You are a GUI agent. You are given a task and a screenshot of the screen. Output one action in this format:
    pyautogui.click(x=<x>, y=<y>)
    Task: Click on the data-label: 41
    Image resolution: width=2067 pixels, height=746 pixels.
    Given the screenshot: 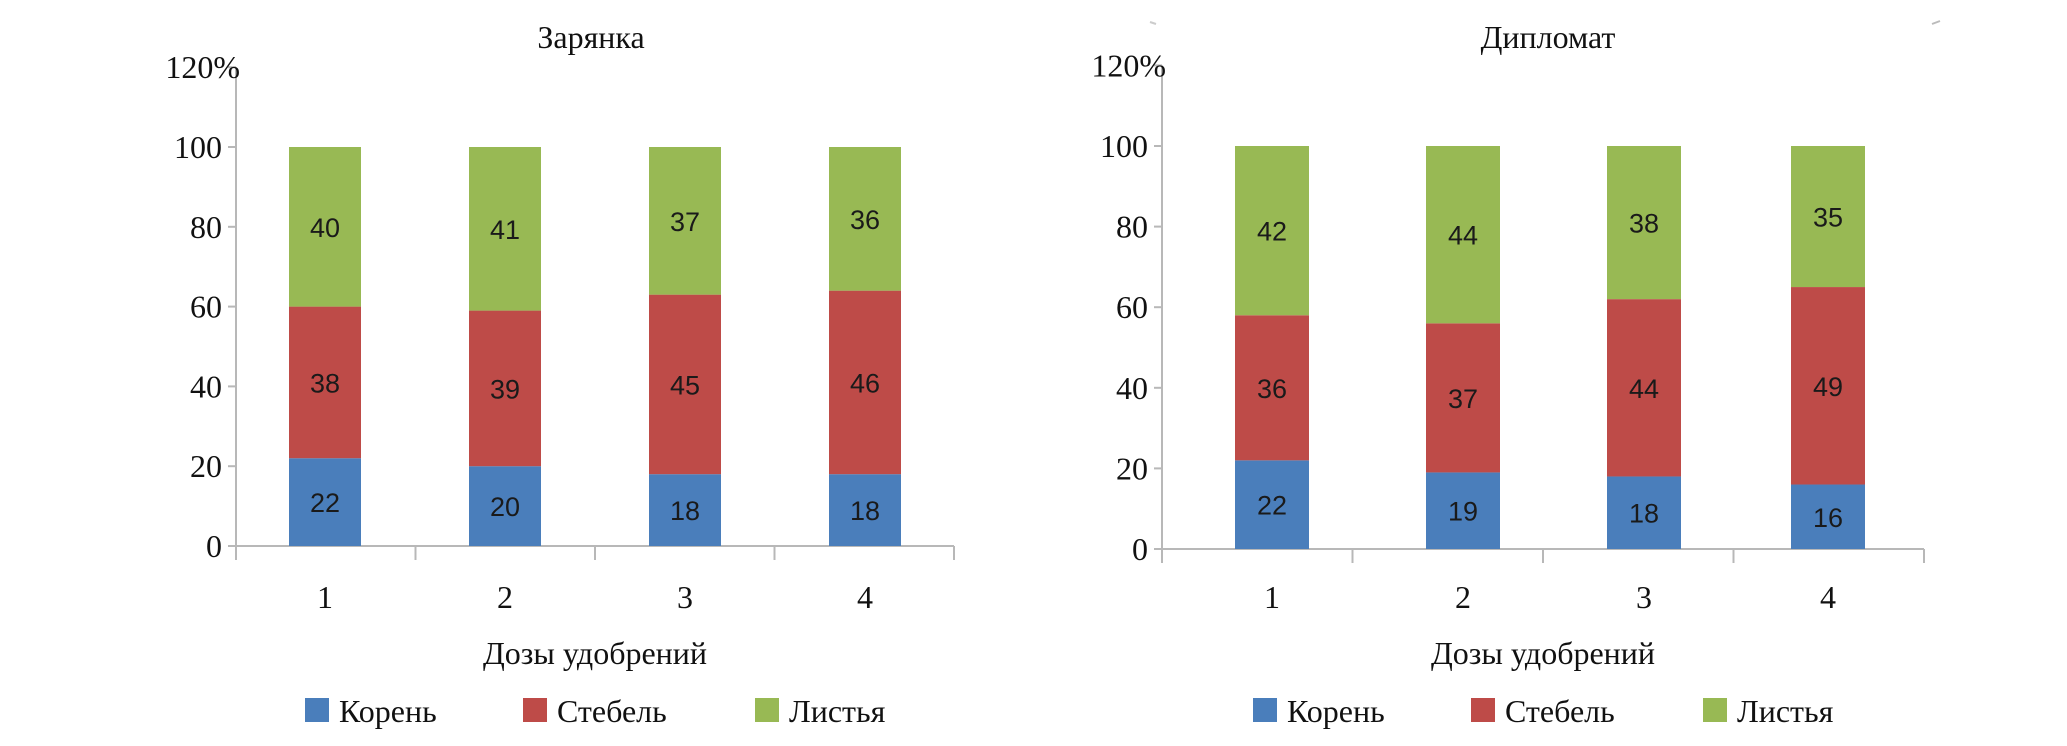 What is the action you would take?
    pyautogui.click(x=505, y=230)
    